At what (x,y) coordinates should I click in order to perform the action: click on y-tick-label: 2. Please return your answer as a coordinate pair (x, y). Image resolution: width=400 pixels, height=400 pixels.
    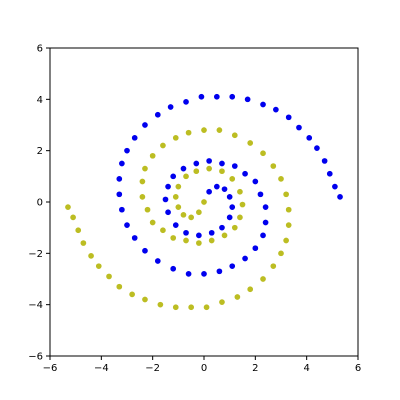
    Looking at the image, I should click on (40, 151).